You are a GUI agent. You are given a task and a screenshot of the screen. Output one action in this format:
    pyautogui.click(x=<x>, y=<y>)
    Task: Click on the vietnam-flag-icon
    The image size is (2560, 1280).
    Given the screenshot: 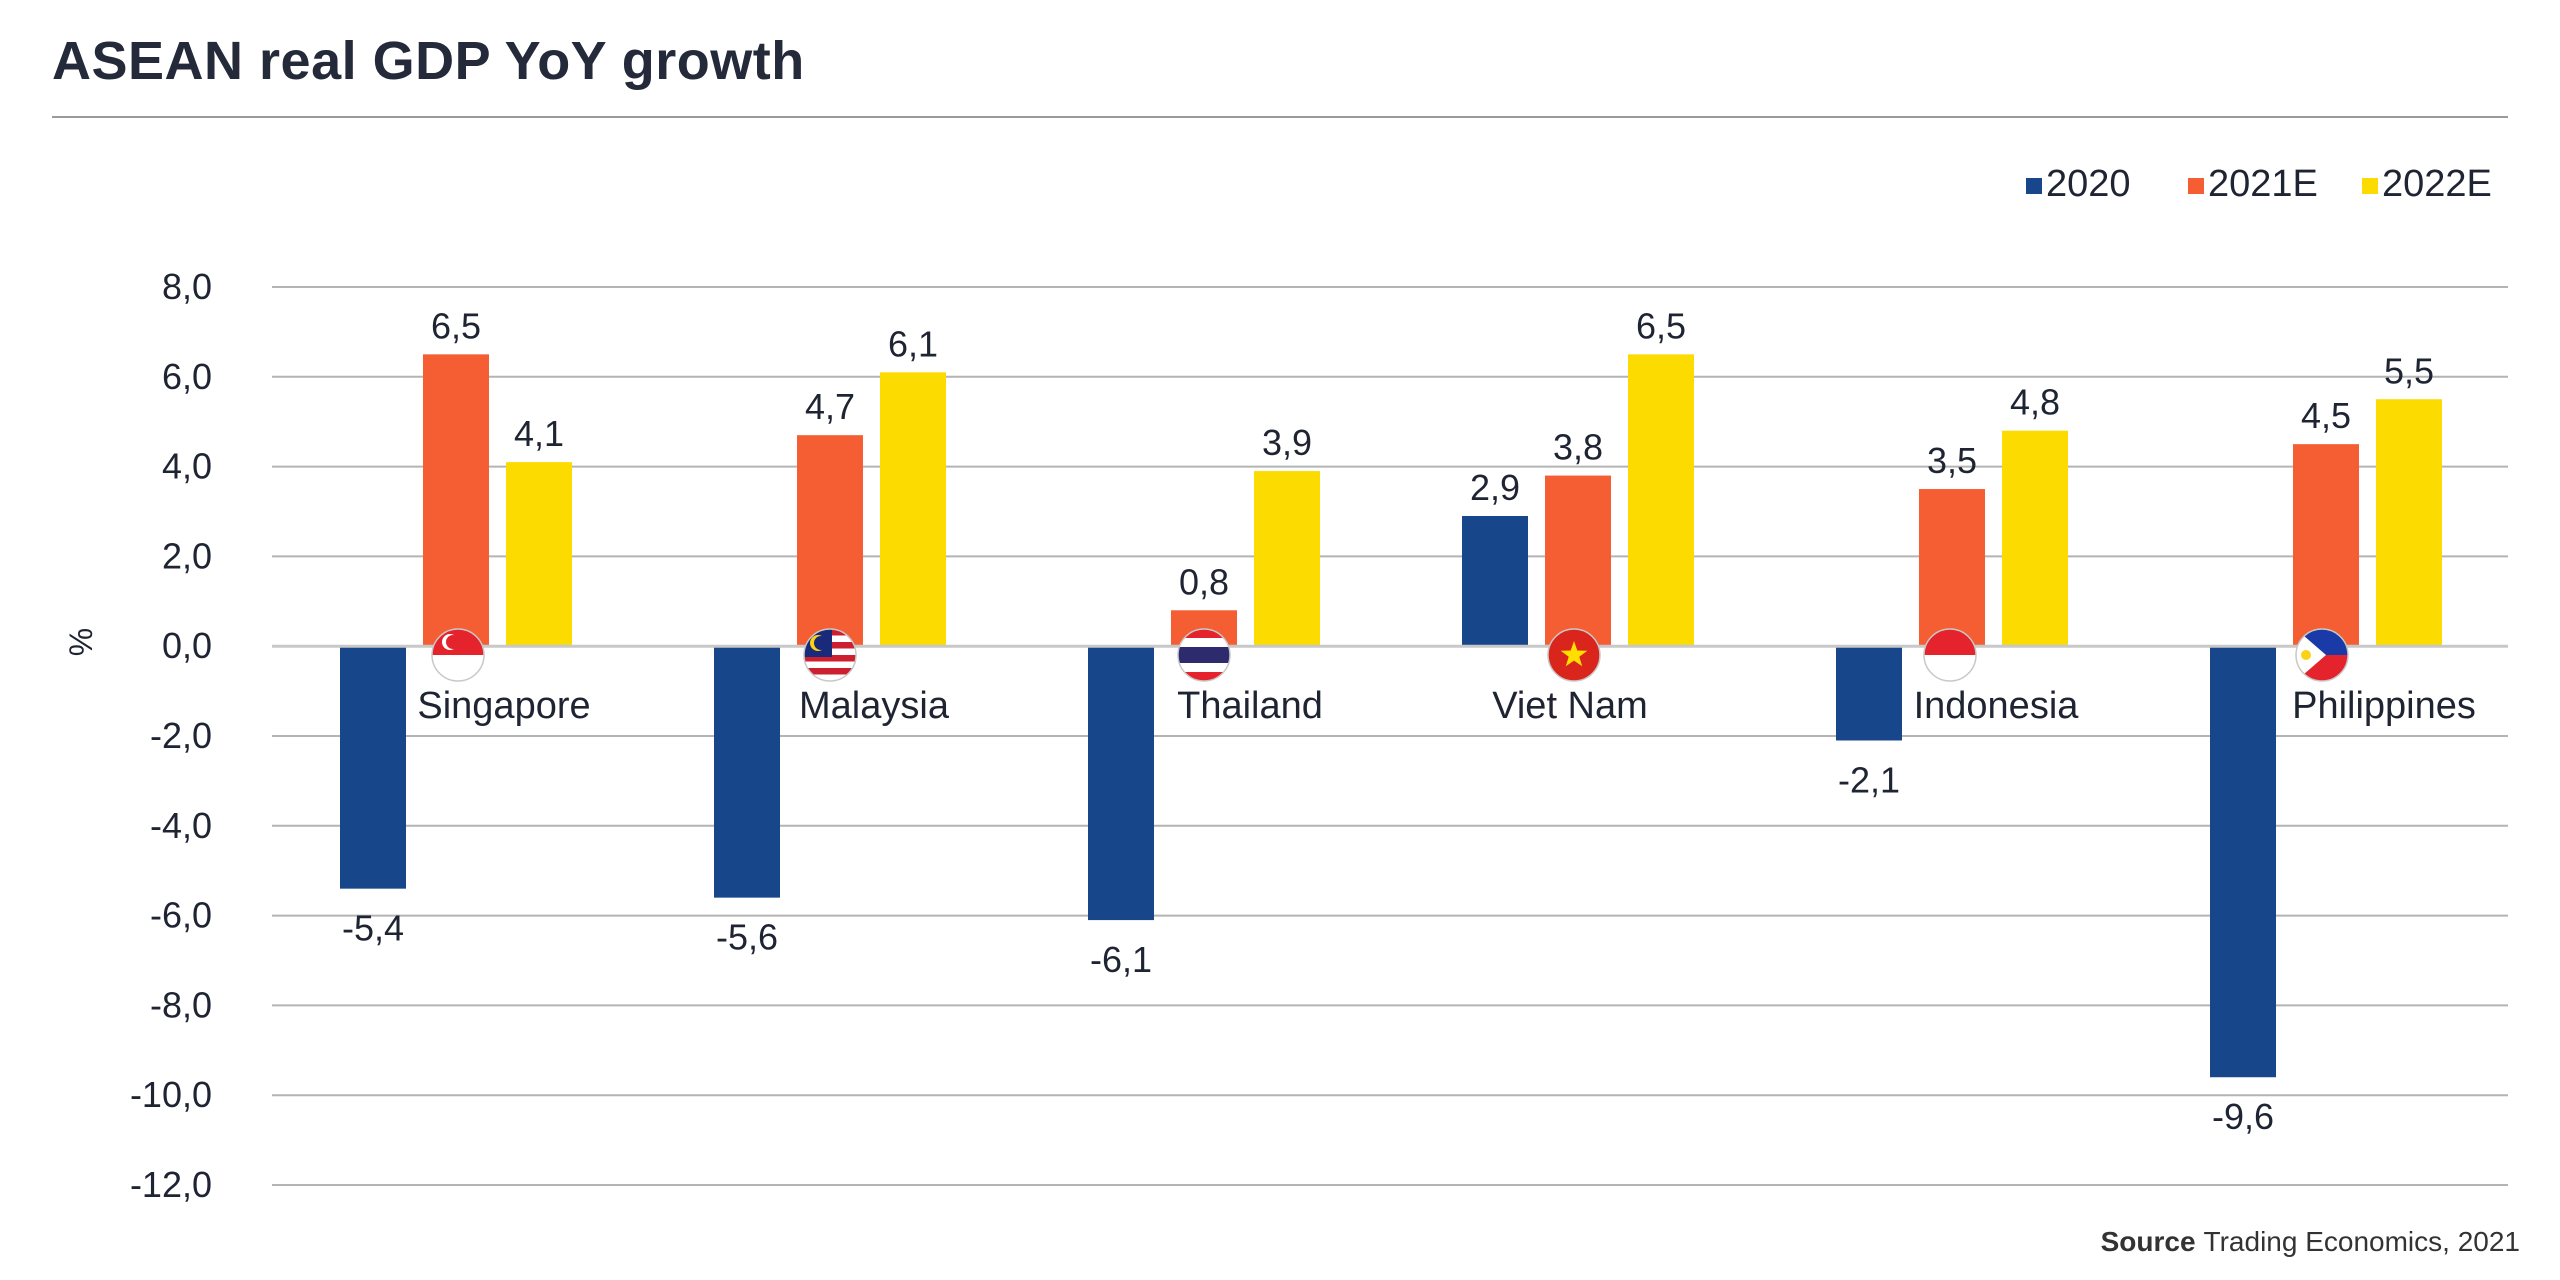 What is the action you would take?
    pyautogui.click(x=1574, y=655)
    